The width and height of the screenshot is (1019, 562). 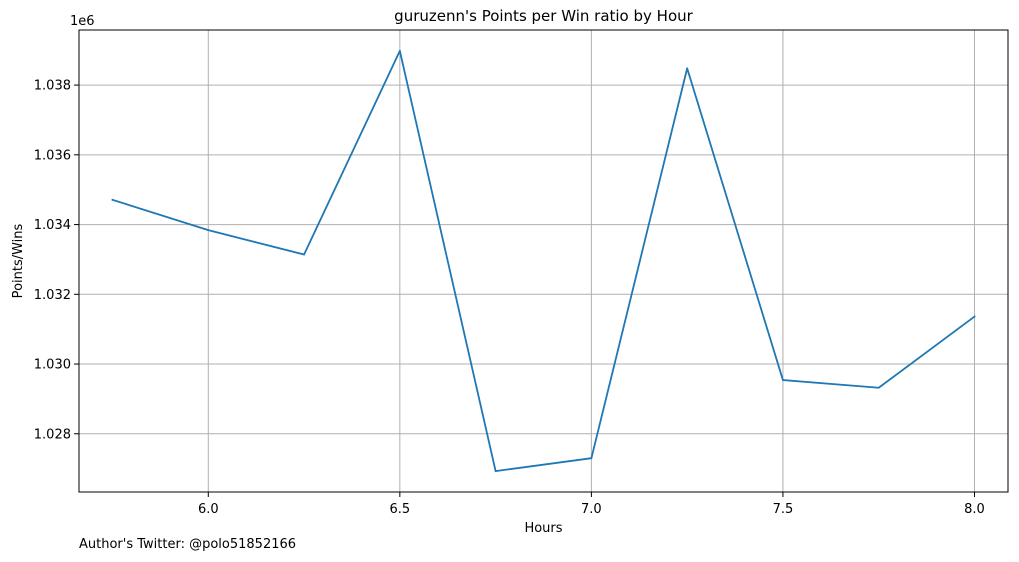 I want to click on x-tick-label: 6.0, so click(x=208, y=509).